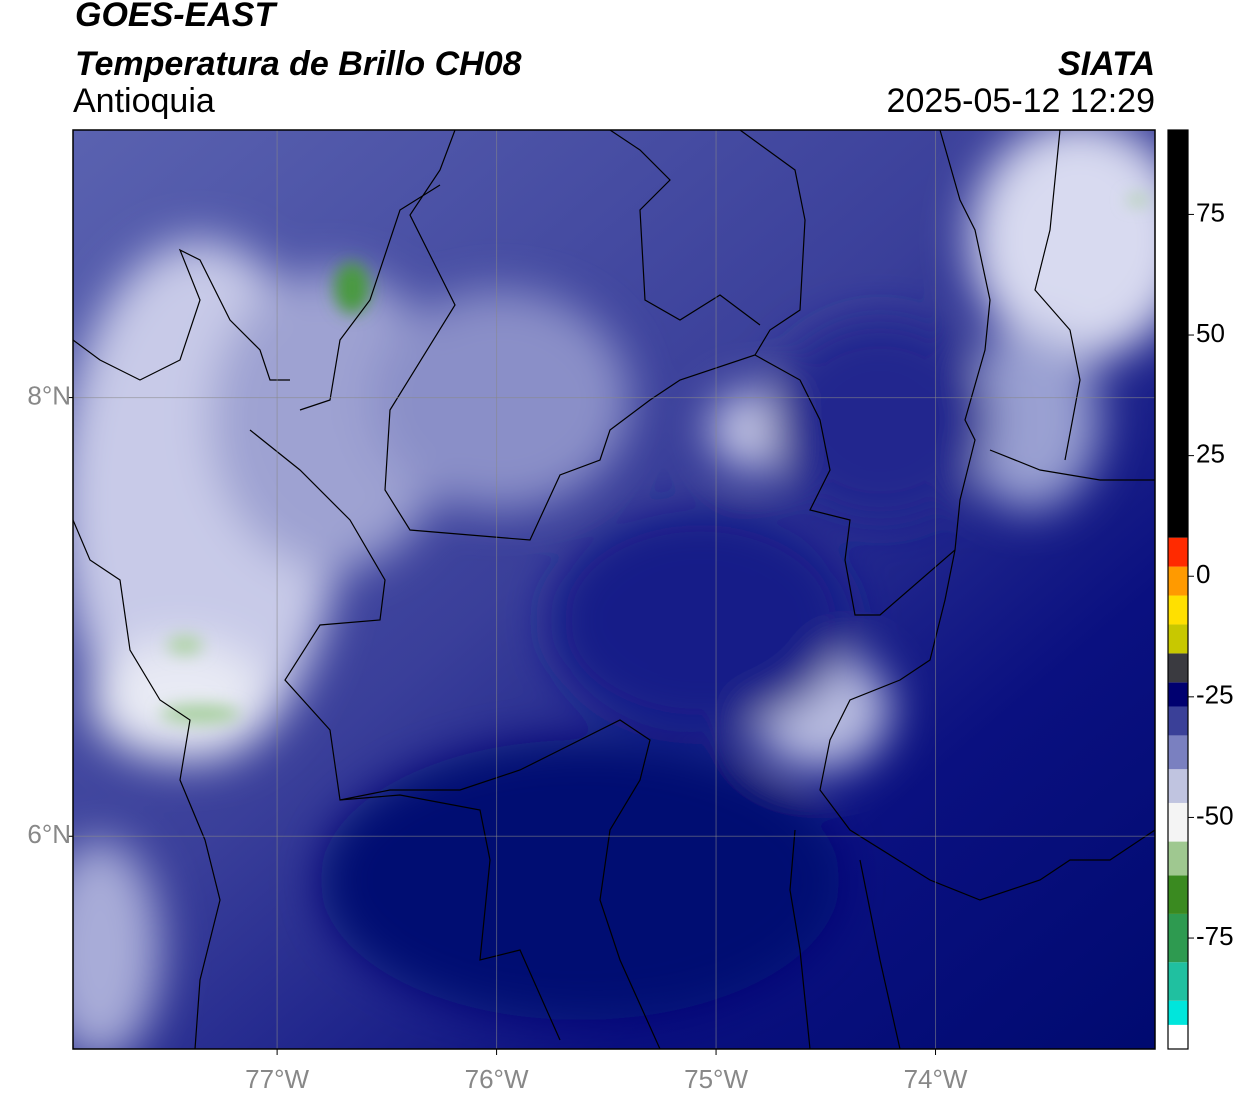  What do you see at coordinates (1215, 936) in the screenshot?
I see `colorbar-tick-label: -75` at bounding box center [1215, 936].